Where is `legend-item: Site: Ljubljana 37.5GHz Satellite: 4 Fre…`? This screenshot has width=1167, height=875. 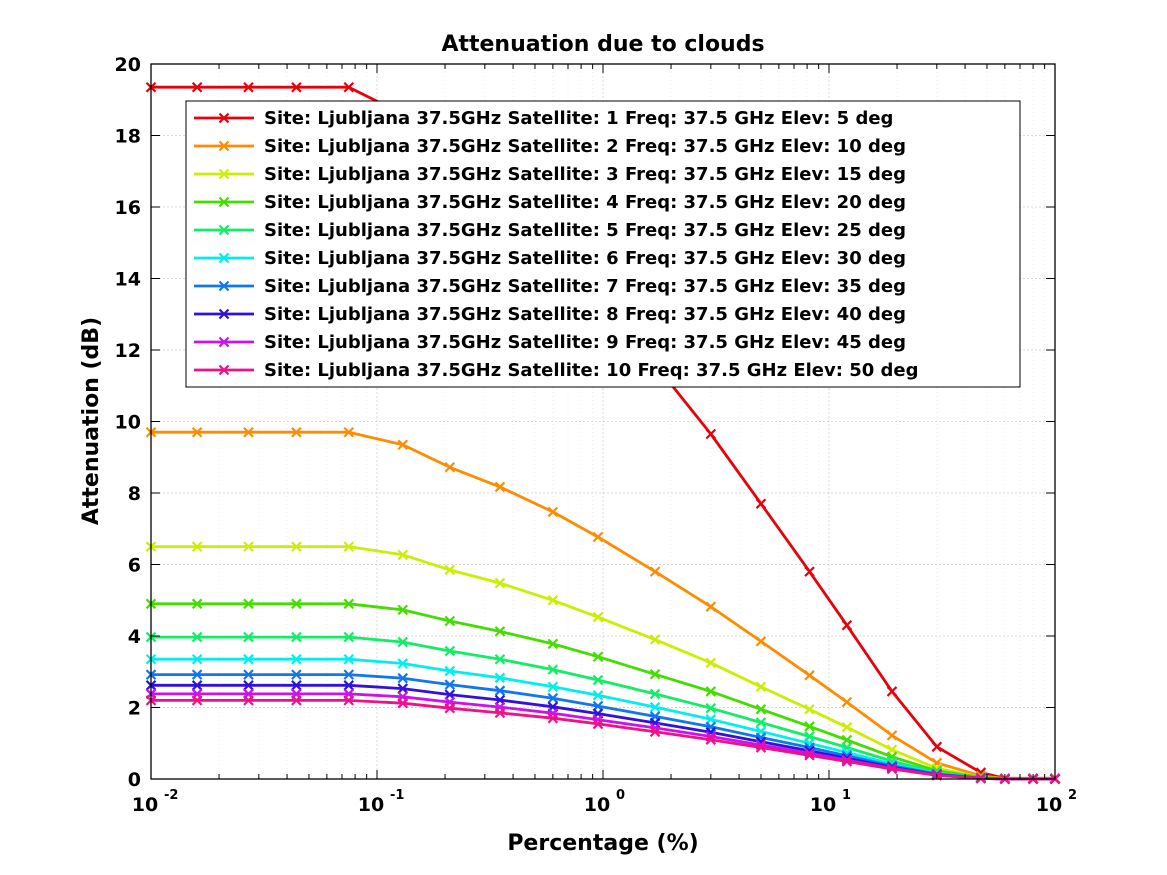
legend-item: Site: Ljubljana 37.5GHz Satellite: 4 Fre… is located at coordinates (550, 202).